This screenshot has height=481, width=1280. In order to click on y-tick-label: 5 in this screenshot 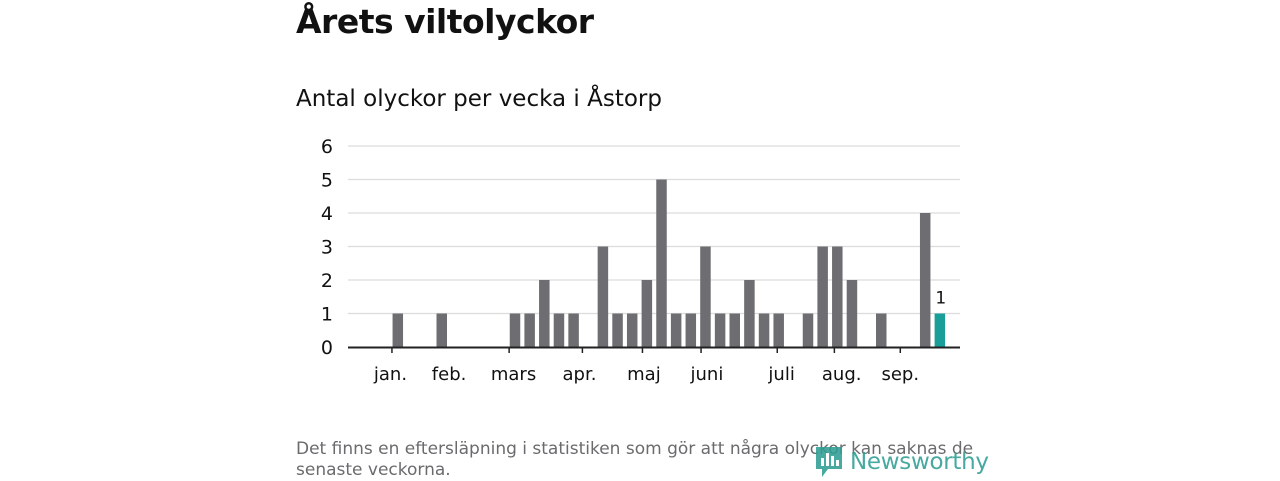, I will do `click(327, 181)`.